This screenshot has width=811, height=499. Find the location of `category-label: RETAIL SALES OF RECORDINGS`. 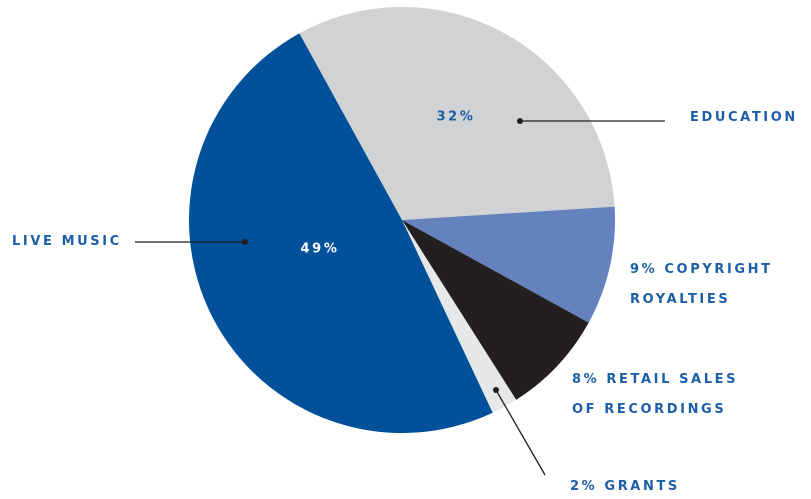

category-label: RETAIL SALES OF RECORDINGS is located at coordinates (655, 394).